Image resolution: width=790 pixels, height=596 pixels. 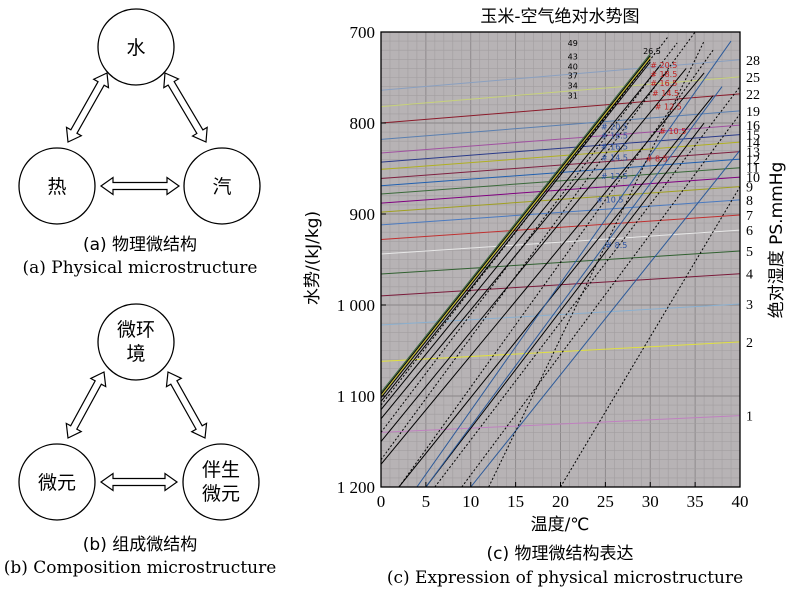 What do you see at coordinates (740, 501) in the screenshot?
I see `x-tick-label: 40` at bounding box center [740, 501].